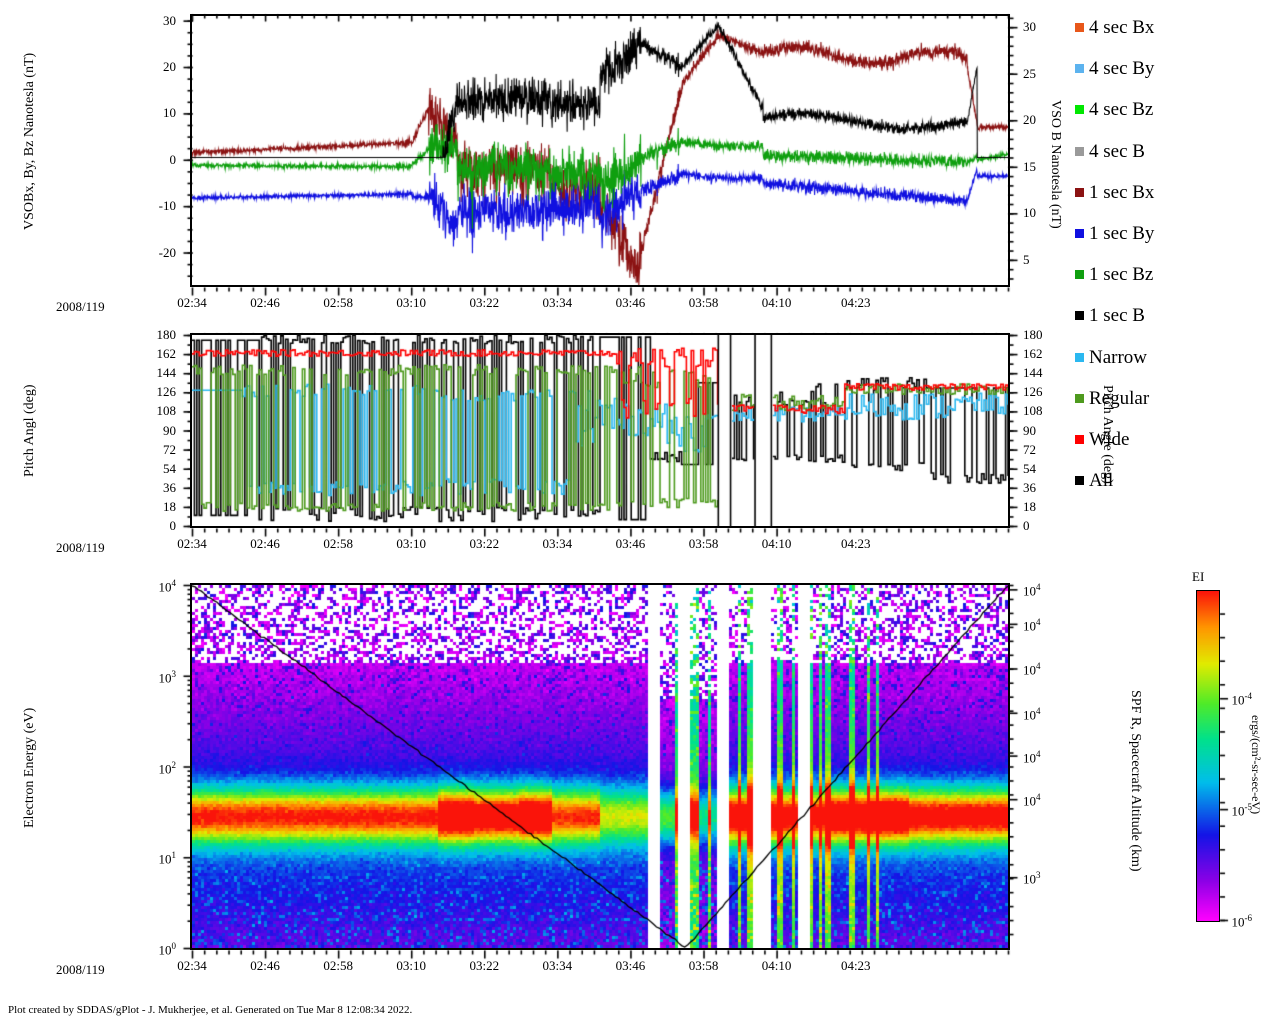 The width and height of the screenshot is (1280, 1024). I want to click on mag-ytick-left-3: 0, so click(173, 159).